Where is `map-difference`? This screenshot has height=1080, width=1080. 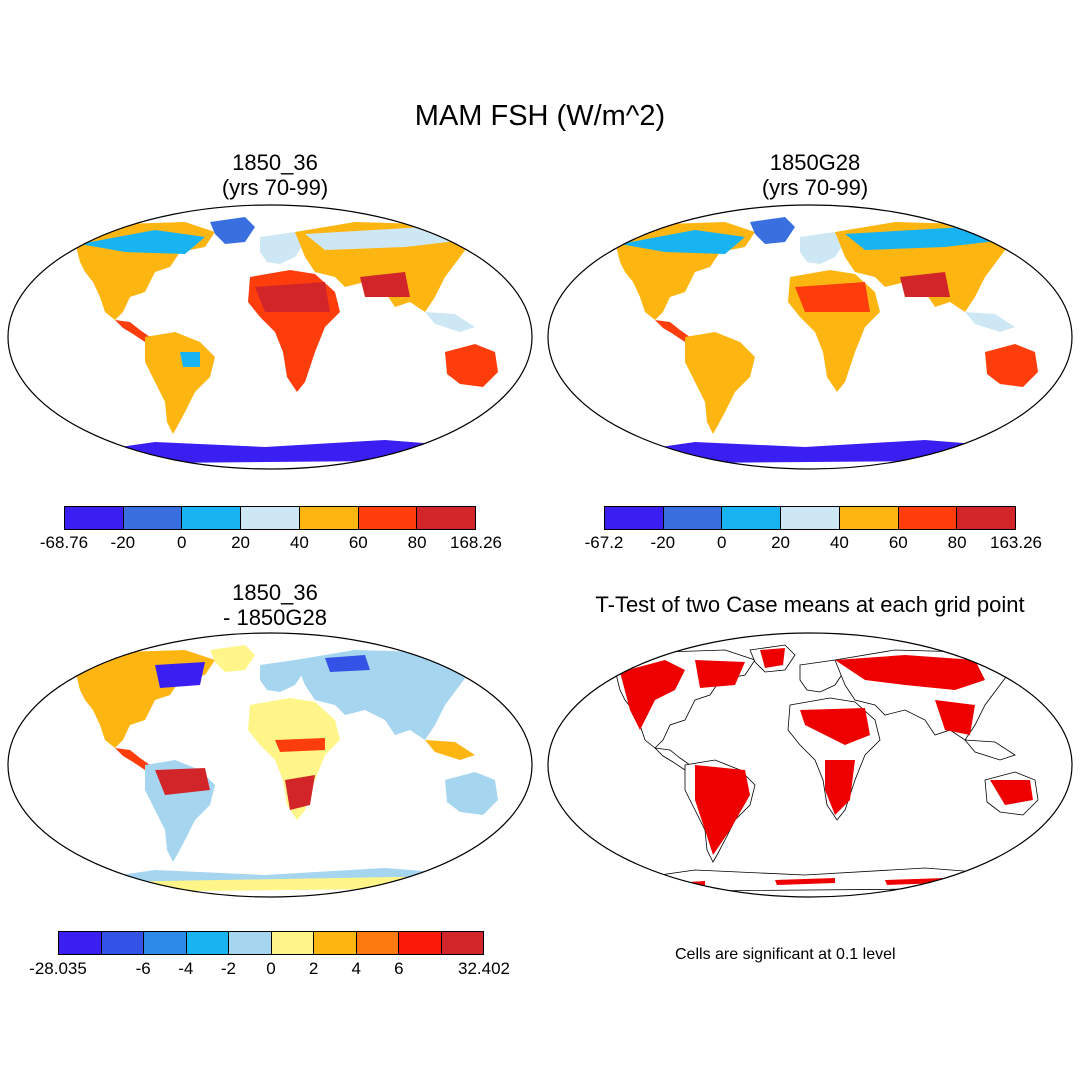
map-difference is located at coordinates (270, 765).